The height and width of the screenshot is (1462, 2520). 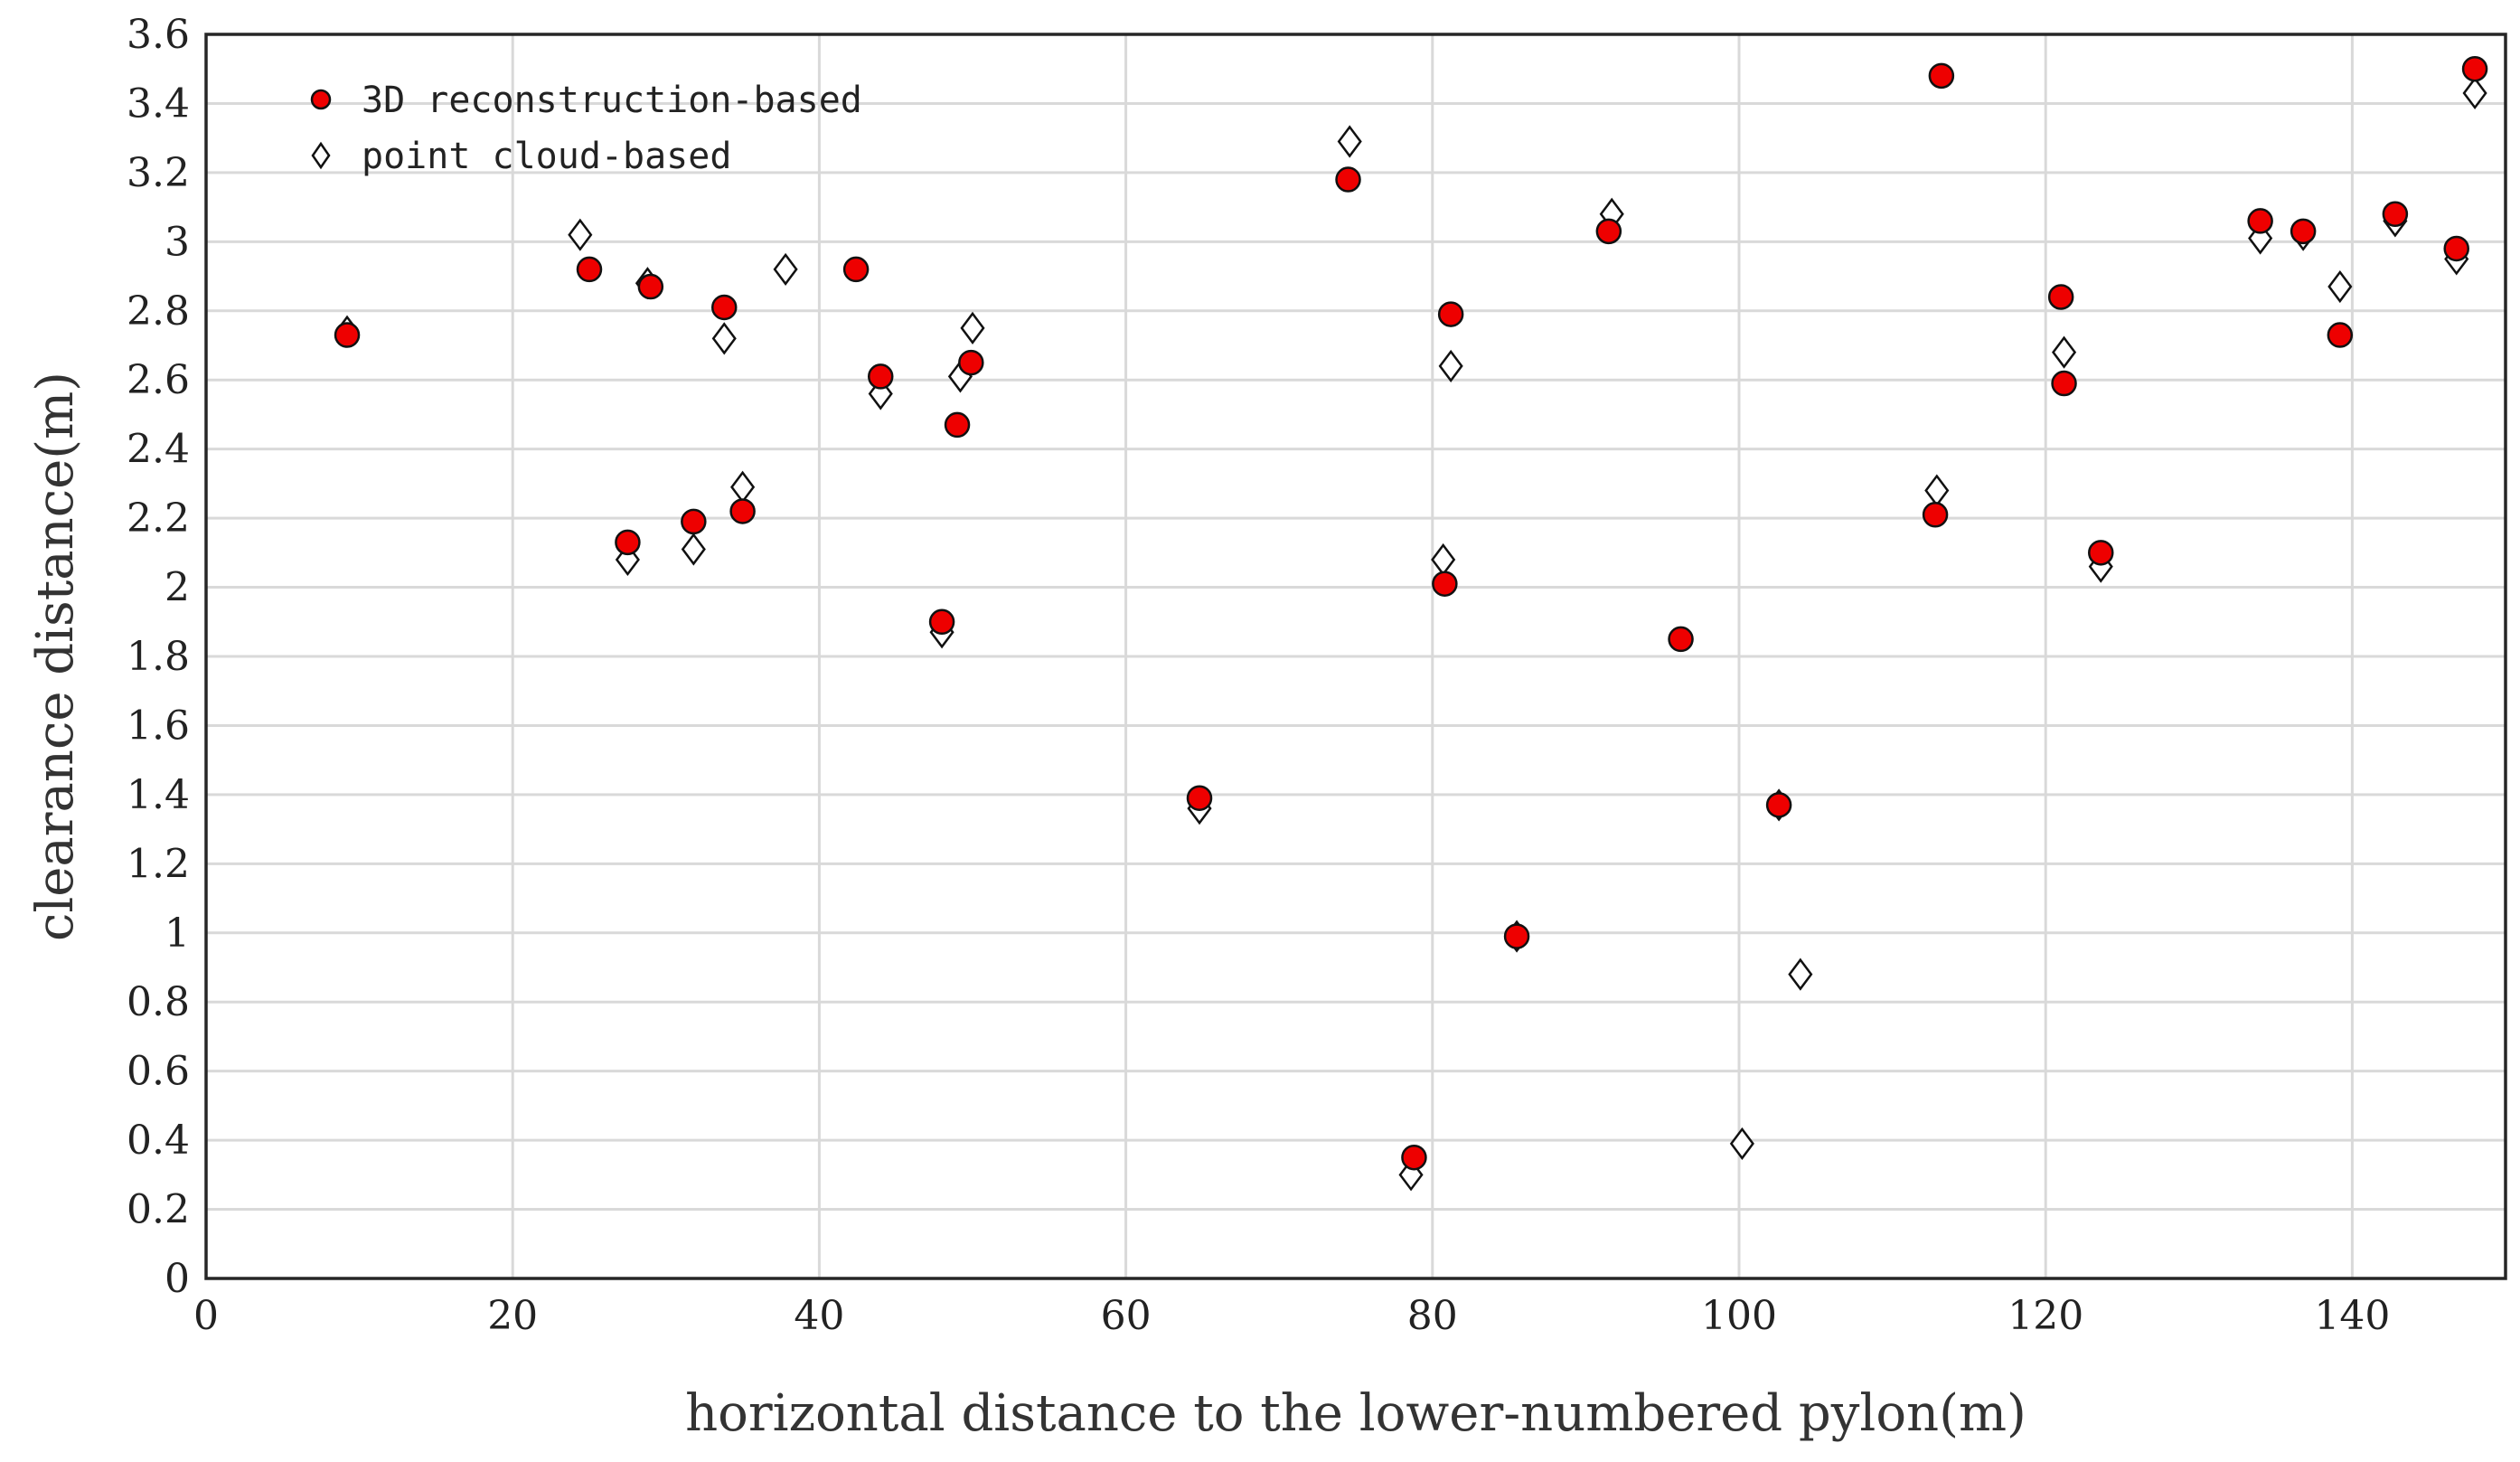 I want to click on x-tick-label: 60, so click(x=1127, y=1316).